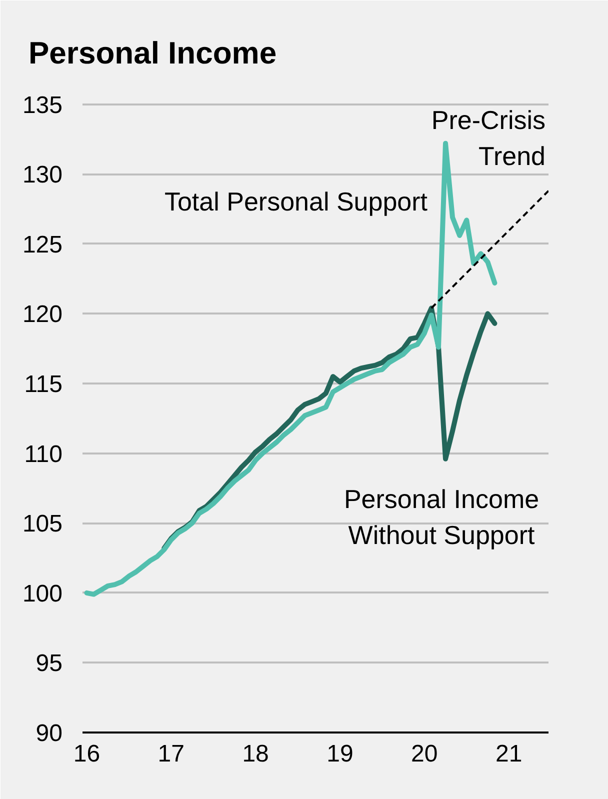 This screenshot has height=799, width=608. I want to click on y-tick-label: 135, so click(42, 105).